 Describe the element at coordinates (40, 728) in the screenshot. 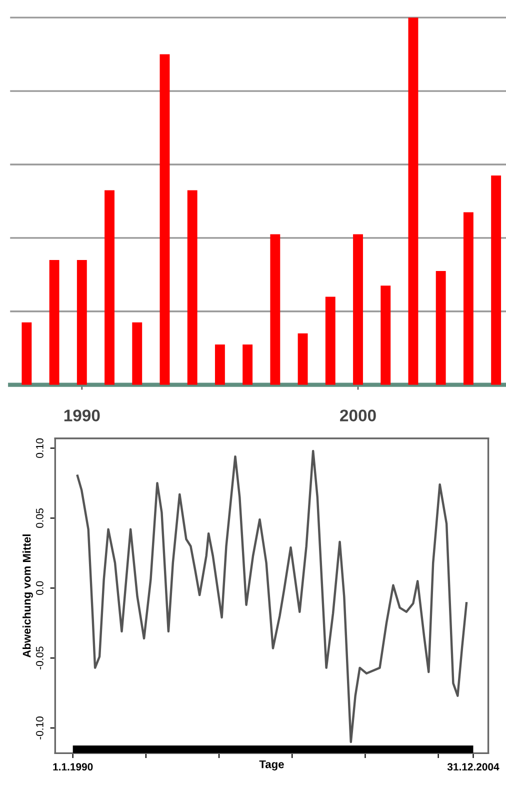

I see `y-tick-label: -0.10` at that location.